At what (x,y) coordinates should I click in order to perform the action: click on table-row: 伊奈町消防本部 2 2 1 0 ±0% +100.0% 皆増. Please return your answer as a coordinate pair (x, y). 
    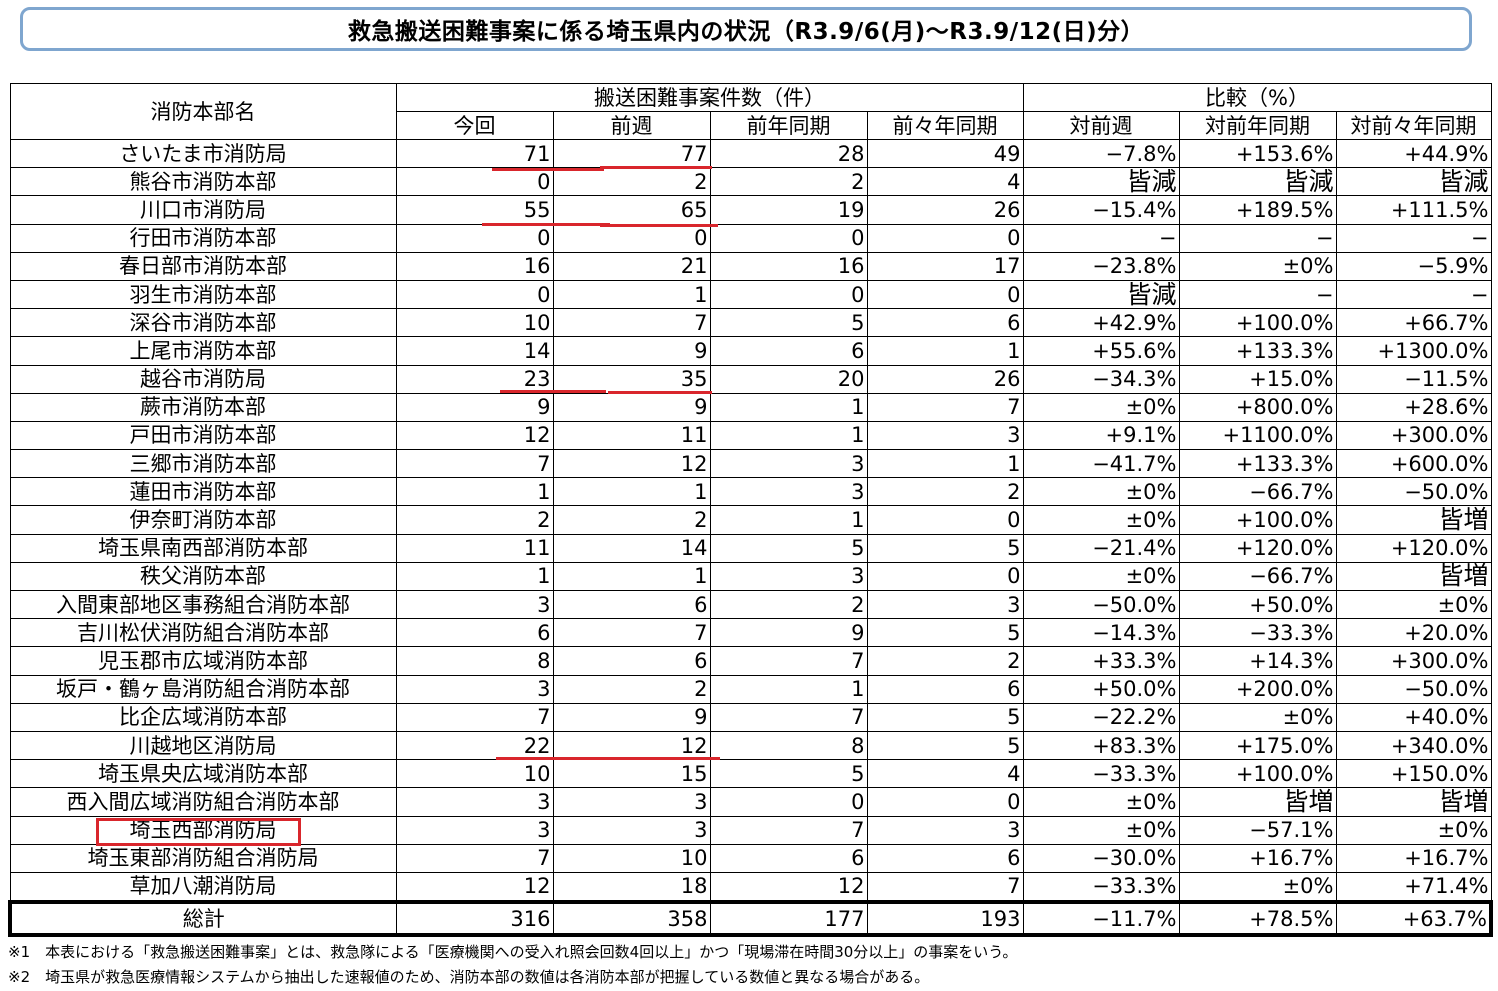
    Looking at the image, I should click on (750, 520).